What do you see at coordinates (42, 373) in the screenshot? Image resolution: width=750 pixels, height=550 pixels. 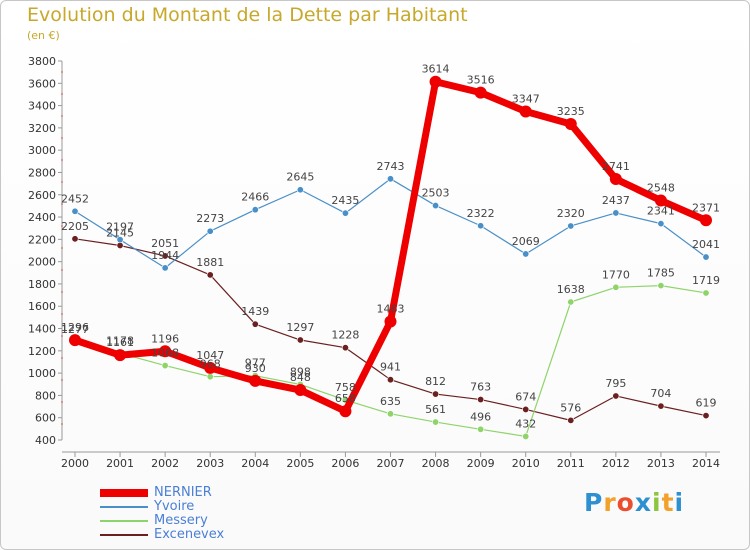 I see `y-tick-label: 1000` at bounding box center [42, 373].